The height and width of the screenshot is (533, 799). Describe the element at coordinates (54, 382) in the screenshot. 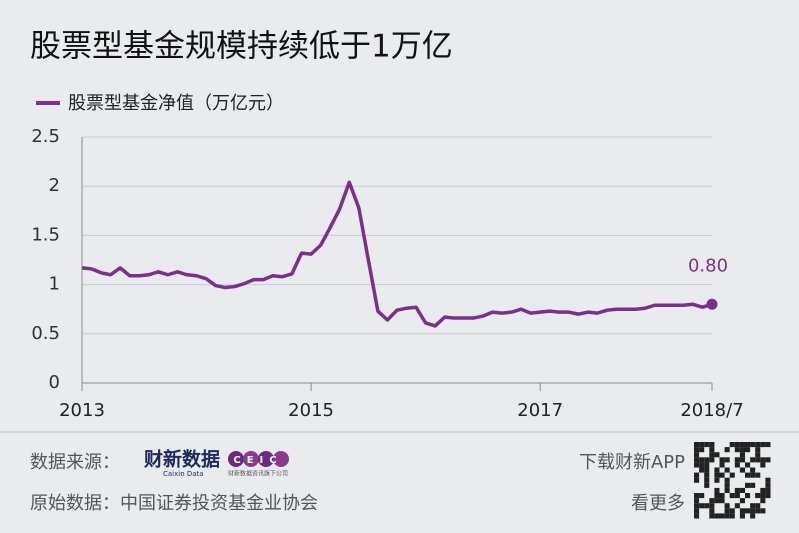

I see `y-tick-label: 0` at that location.